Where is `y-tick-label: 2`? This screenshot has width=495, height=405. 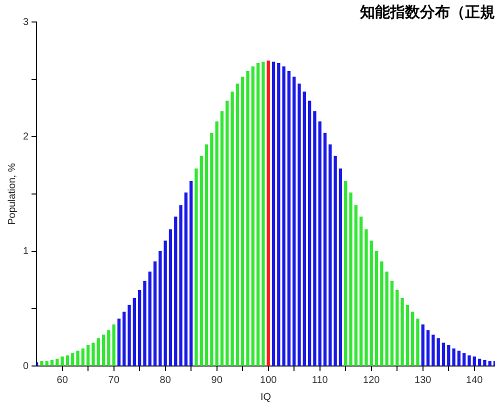 y-tick-label: 2 is located at coordinates (26, 136).